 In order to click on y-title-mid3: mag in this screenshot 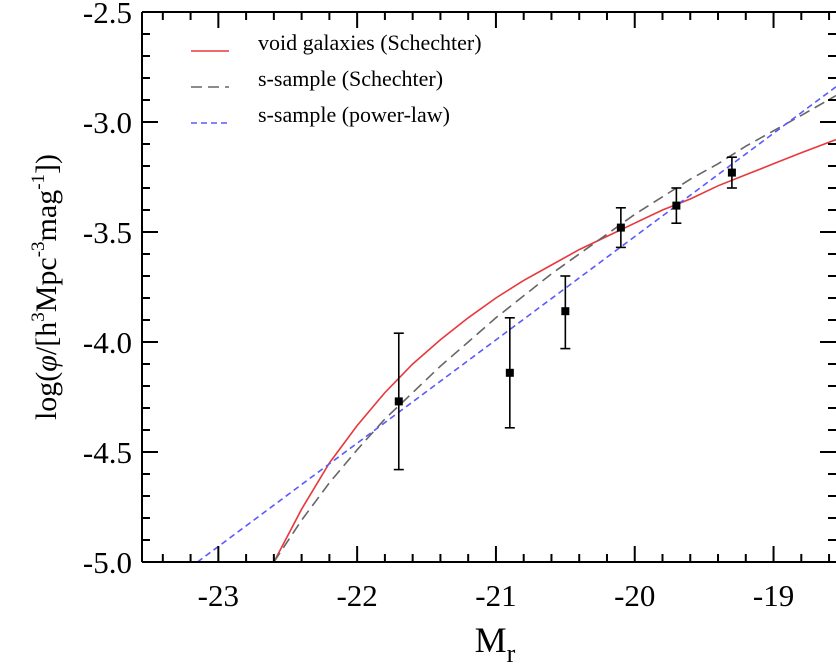, I will do `click(46, 216)`.